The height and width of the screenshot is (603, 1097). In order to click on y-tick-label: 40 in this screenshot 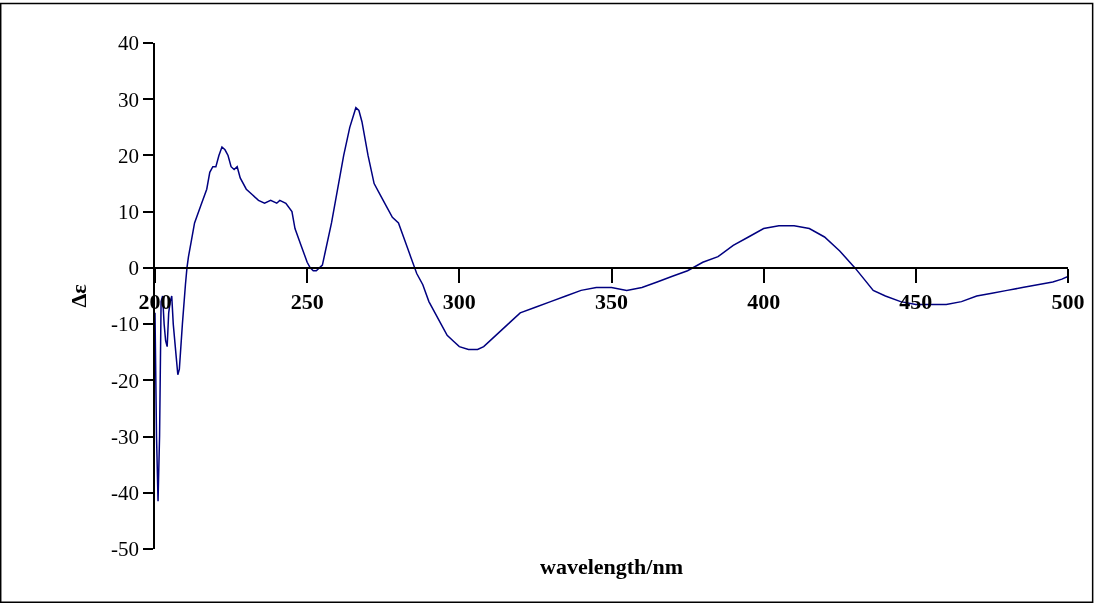, I will do `click(129, 43)`.